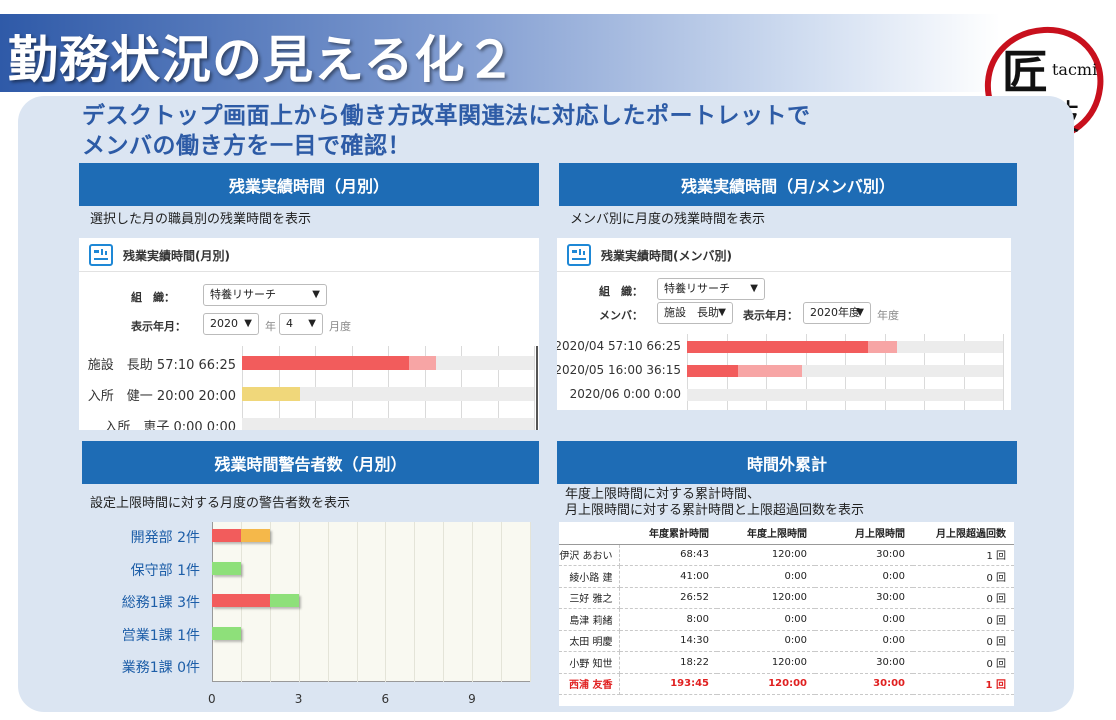  I want to click on fiscal-year-select: 2020年度 ▼, so click(837, 313).